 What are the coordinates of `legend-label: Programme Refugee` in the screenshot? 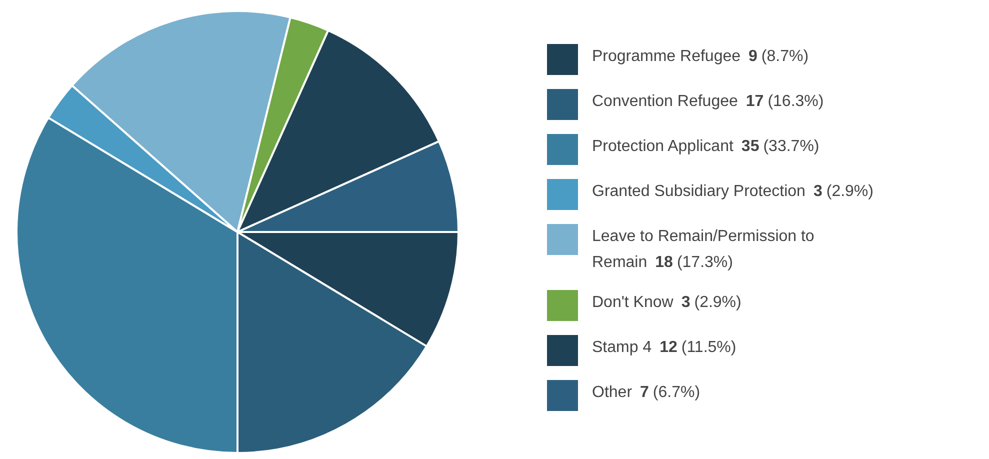 It's located at (666, 56).